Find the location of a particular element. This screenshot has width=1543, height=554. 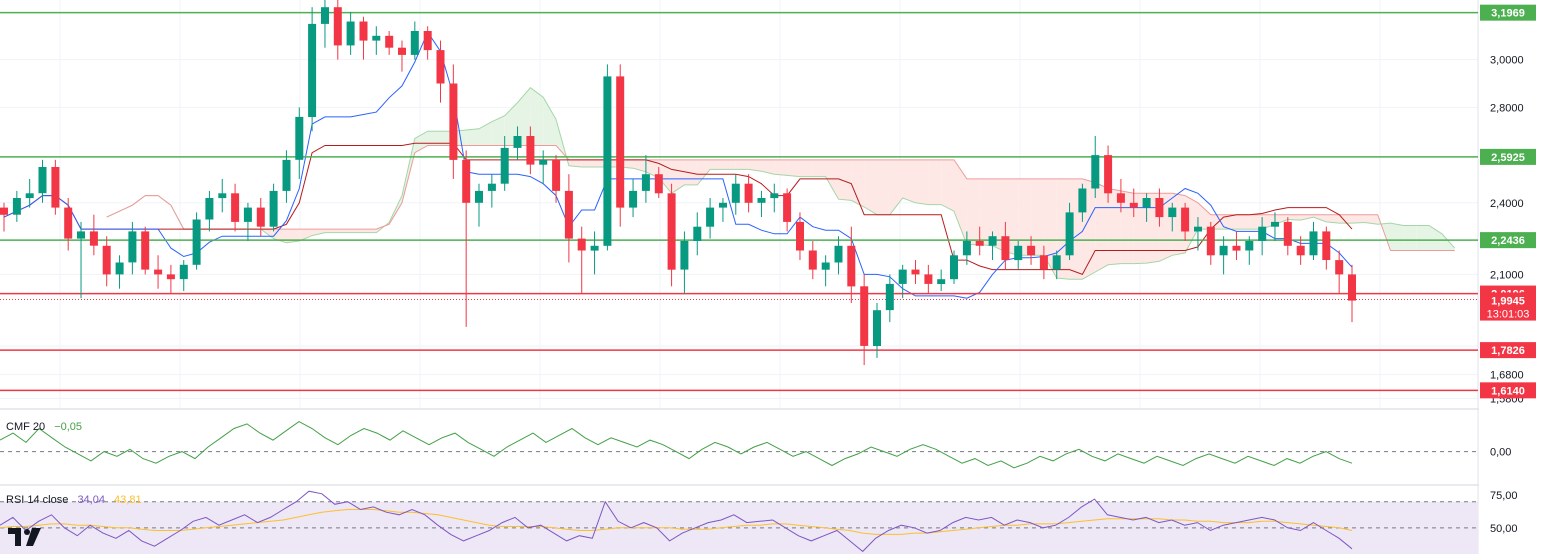

tradingview-logo-icon is located at coordinates (25, 537).